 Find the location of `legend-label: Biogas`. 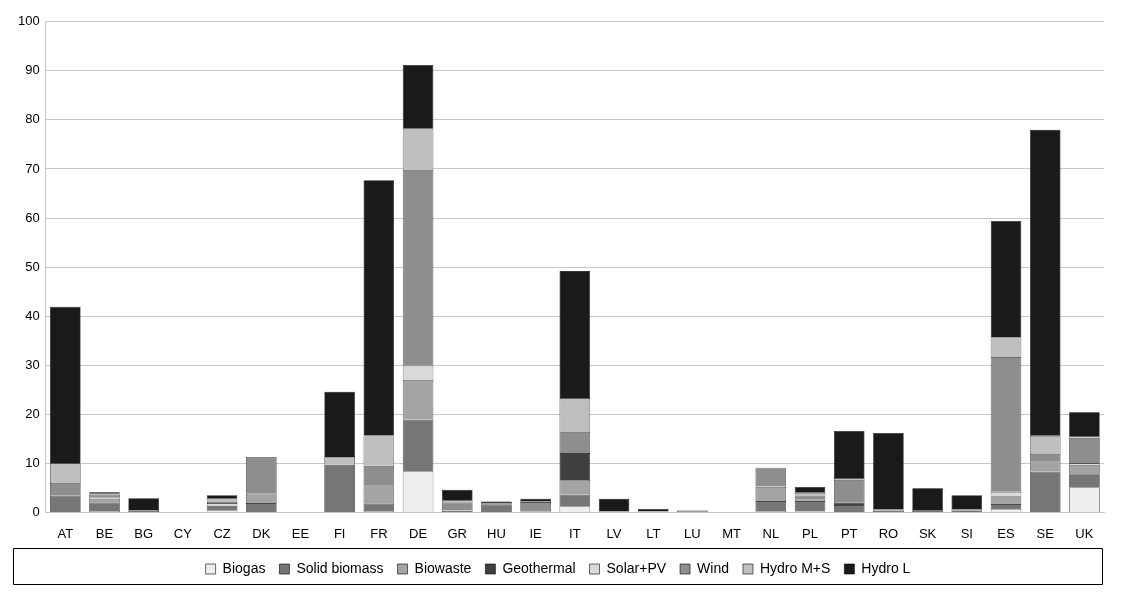

legend-label: Biogas is located at coordinates (244, 567).